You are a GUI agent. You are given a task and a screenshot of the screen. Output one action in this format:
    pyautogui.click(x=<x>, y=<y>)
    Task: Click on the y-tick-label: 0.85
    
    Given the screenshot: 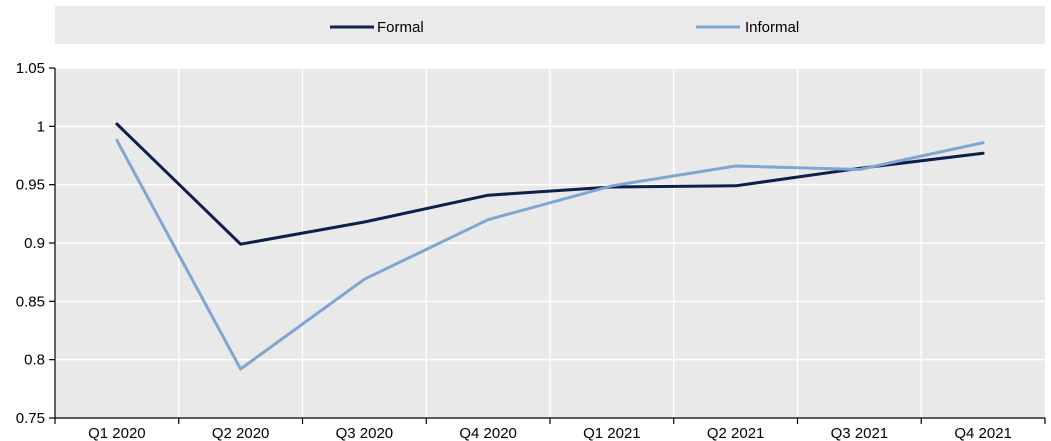 What is the action you would take?
    pyautogui.click(x=30, y=301)
    